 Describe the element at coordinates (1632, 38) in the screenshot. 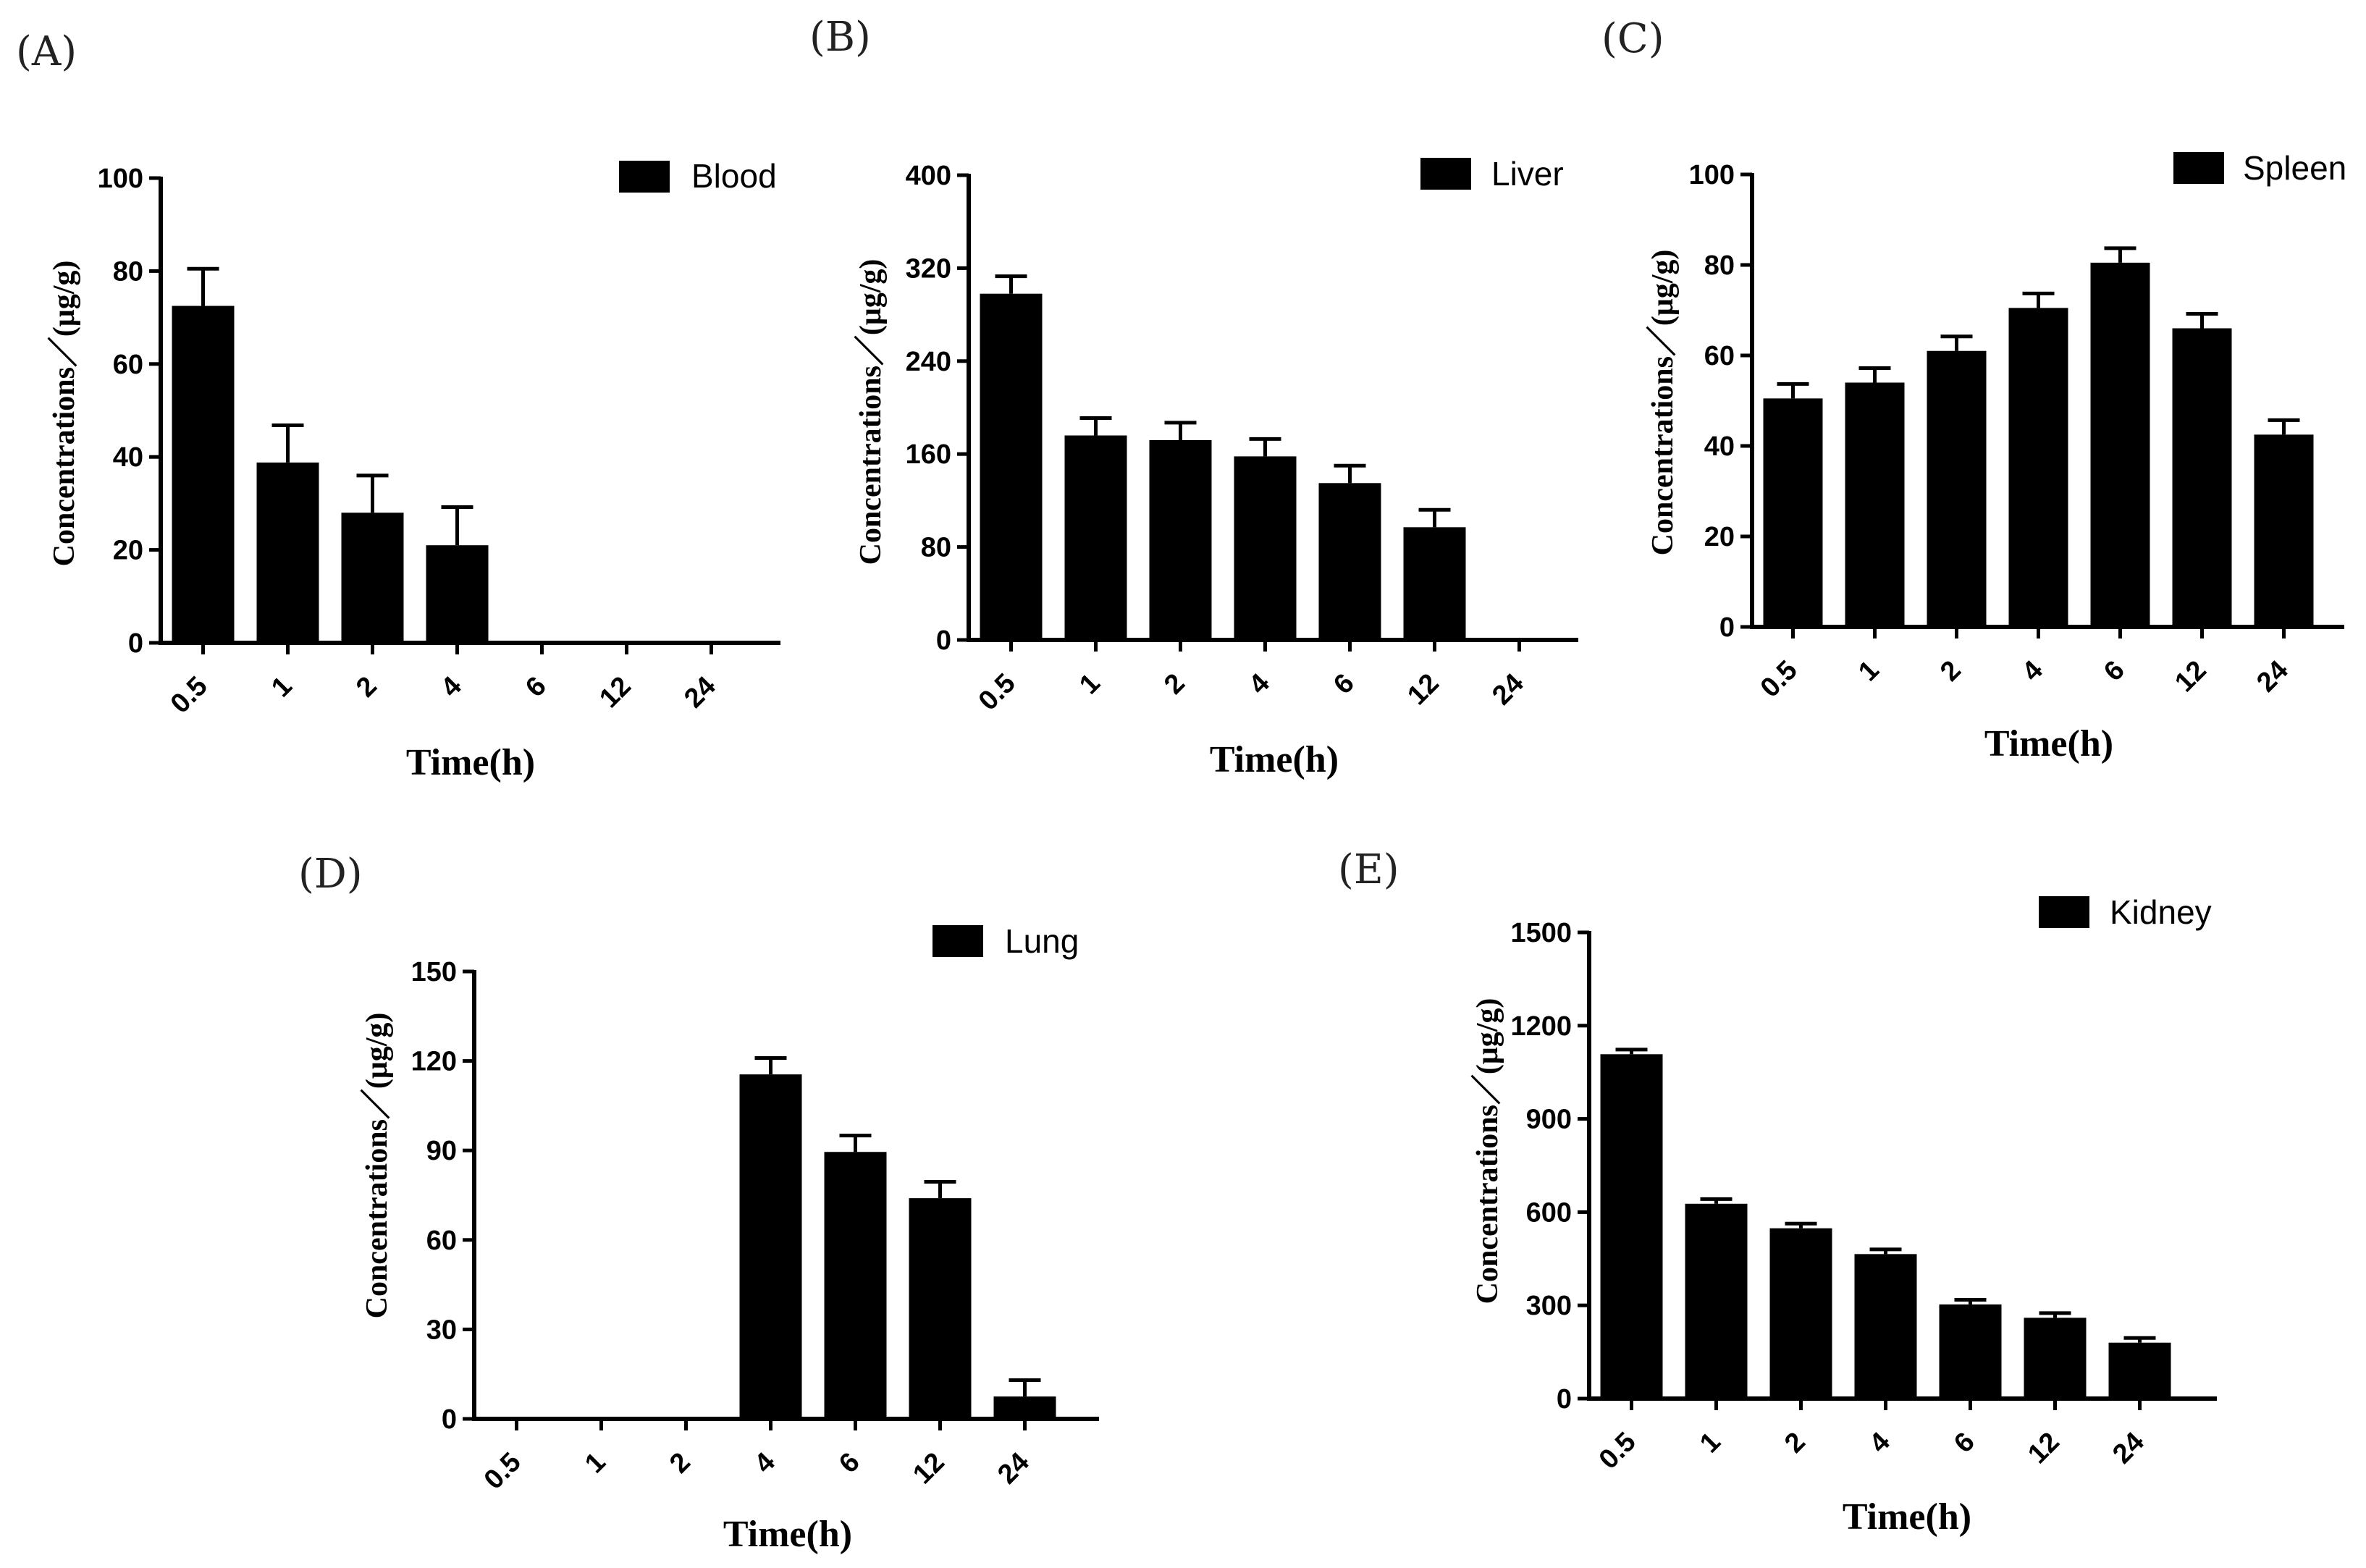

I see `panel-letter: (C)` at that location.